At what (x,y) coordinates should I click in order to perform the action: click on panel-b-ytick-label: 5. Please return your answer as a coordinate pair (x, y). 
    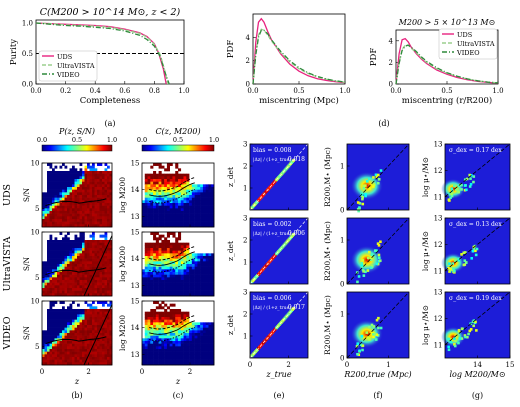
    Looking at the image, I should click on (37, 278).